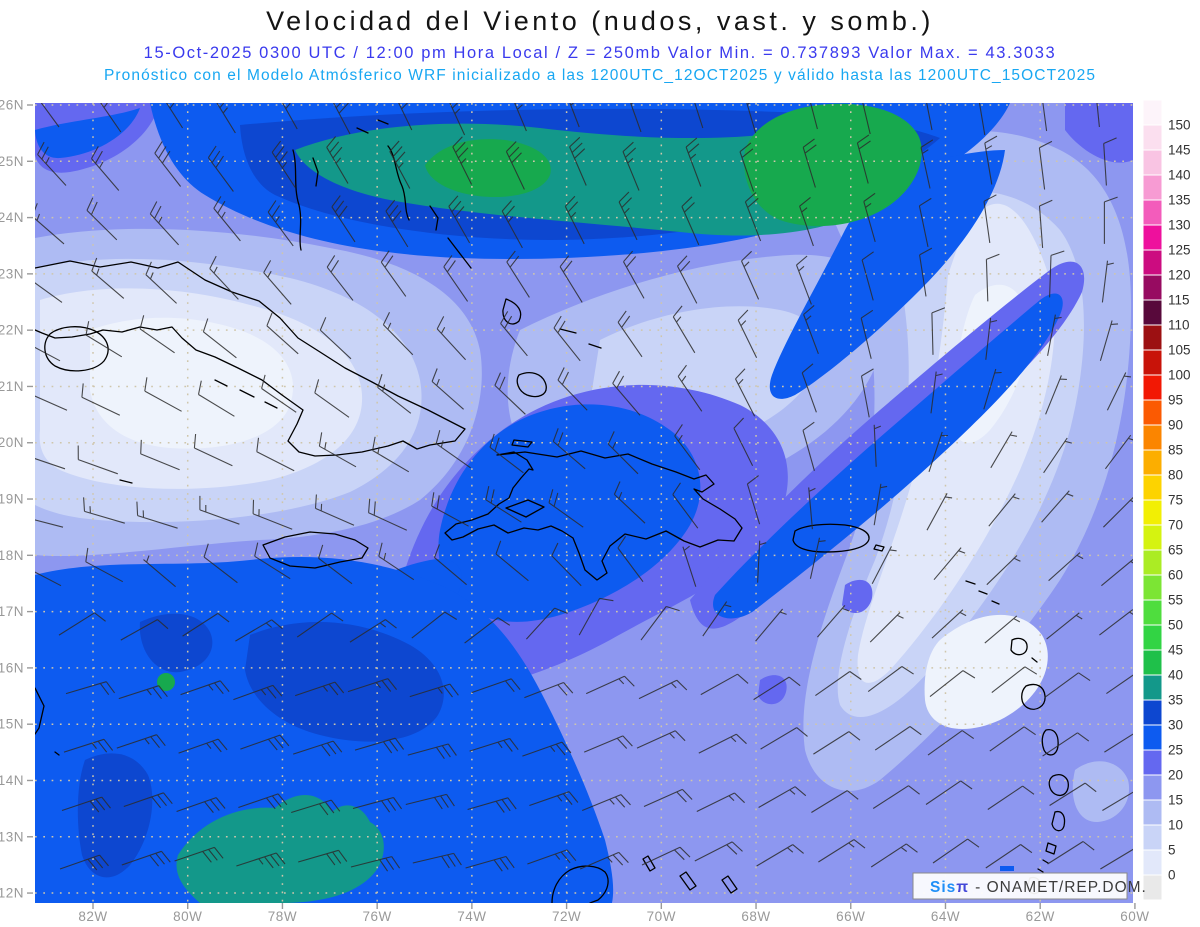 This screenshot has width=1200, height=927. I want to click on coast-cays, so click(198, 431).